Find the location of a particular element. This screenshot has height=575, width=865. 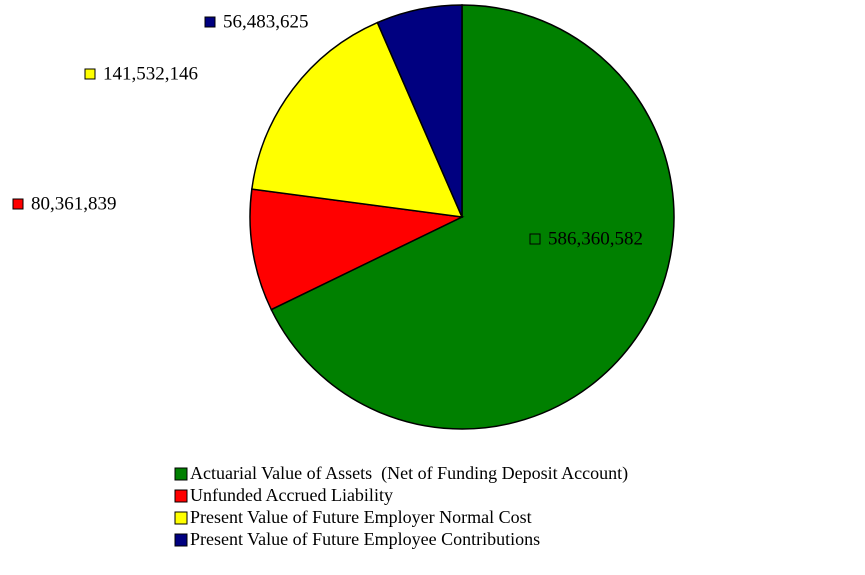

data-label: 586,360,582 is located at coordinates (595, 238).